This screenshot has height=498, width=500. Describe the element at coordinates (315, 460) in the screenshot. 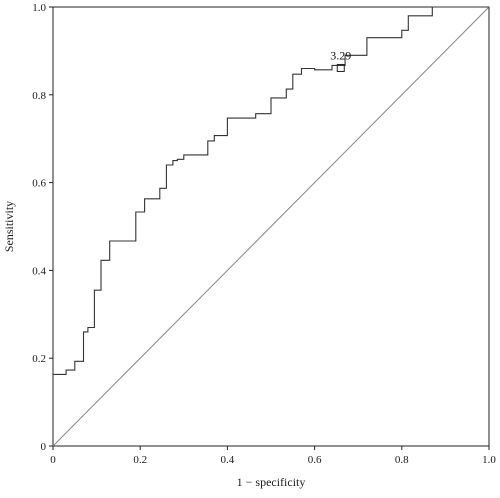

I see `x-tick-label: 0.6` at that location.